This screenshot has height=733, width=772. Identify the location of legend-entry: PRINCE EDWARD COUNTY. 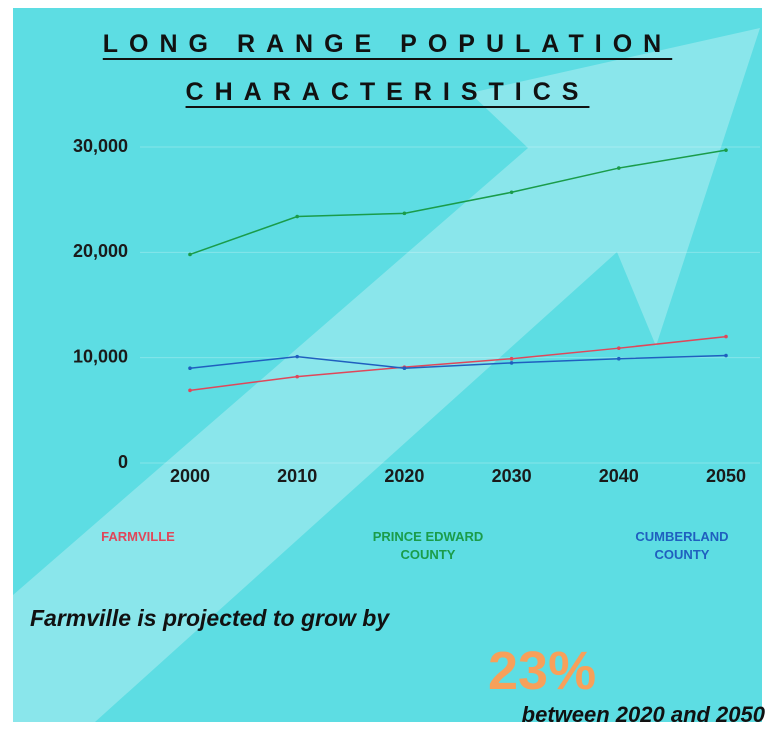
(428, 545).